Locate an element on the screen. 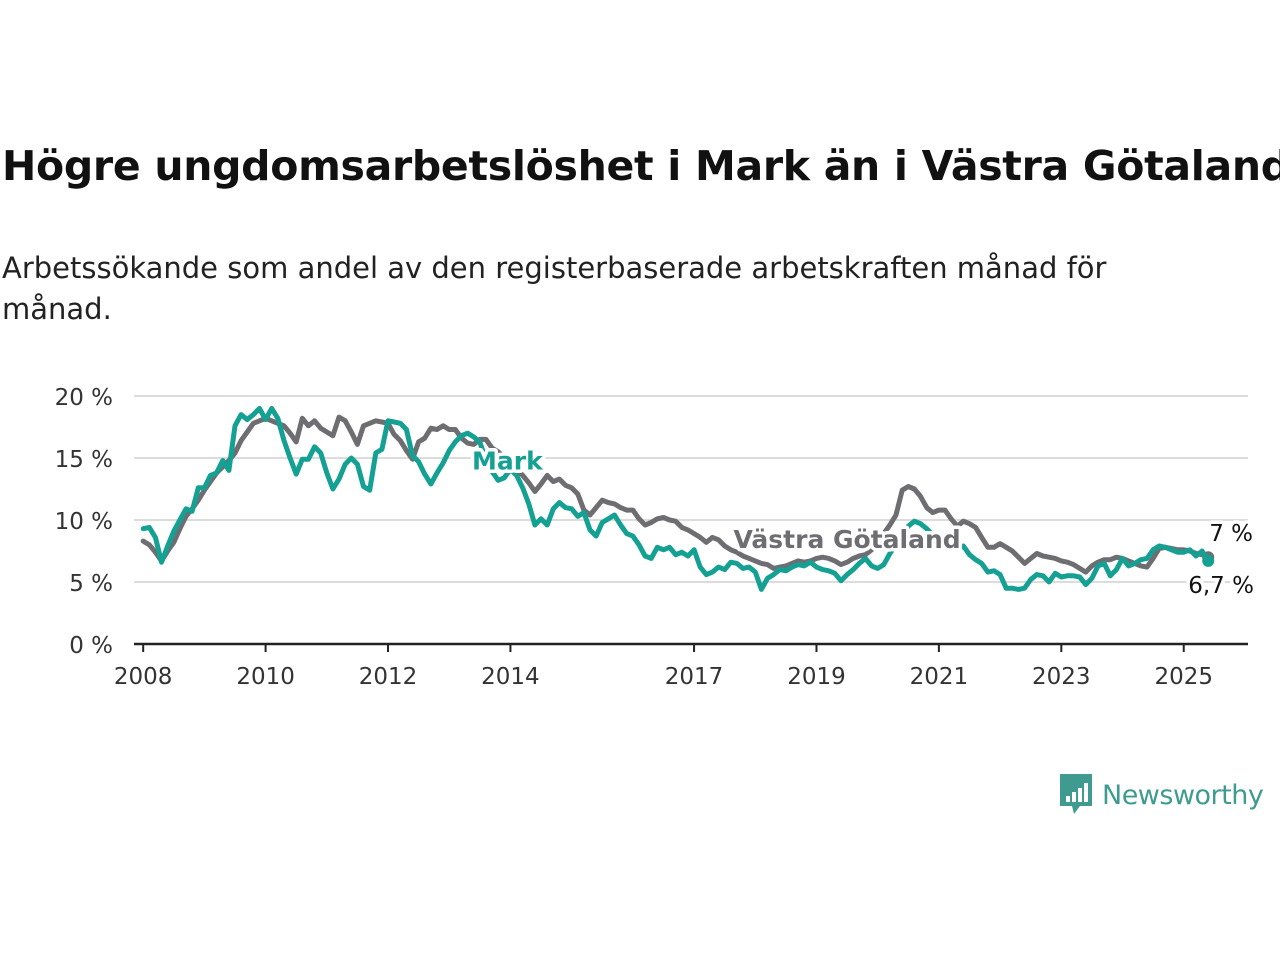 This screenshot has height=960, width=1280. mark-end-label: 6,7 % is located at coordinates (1221, 586).